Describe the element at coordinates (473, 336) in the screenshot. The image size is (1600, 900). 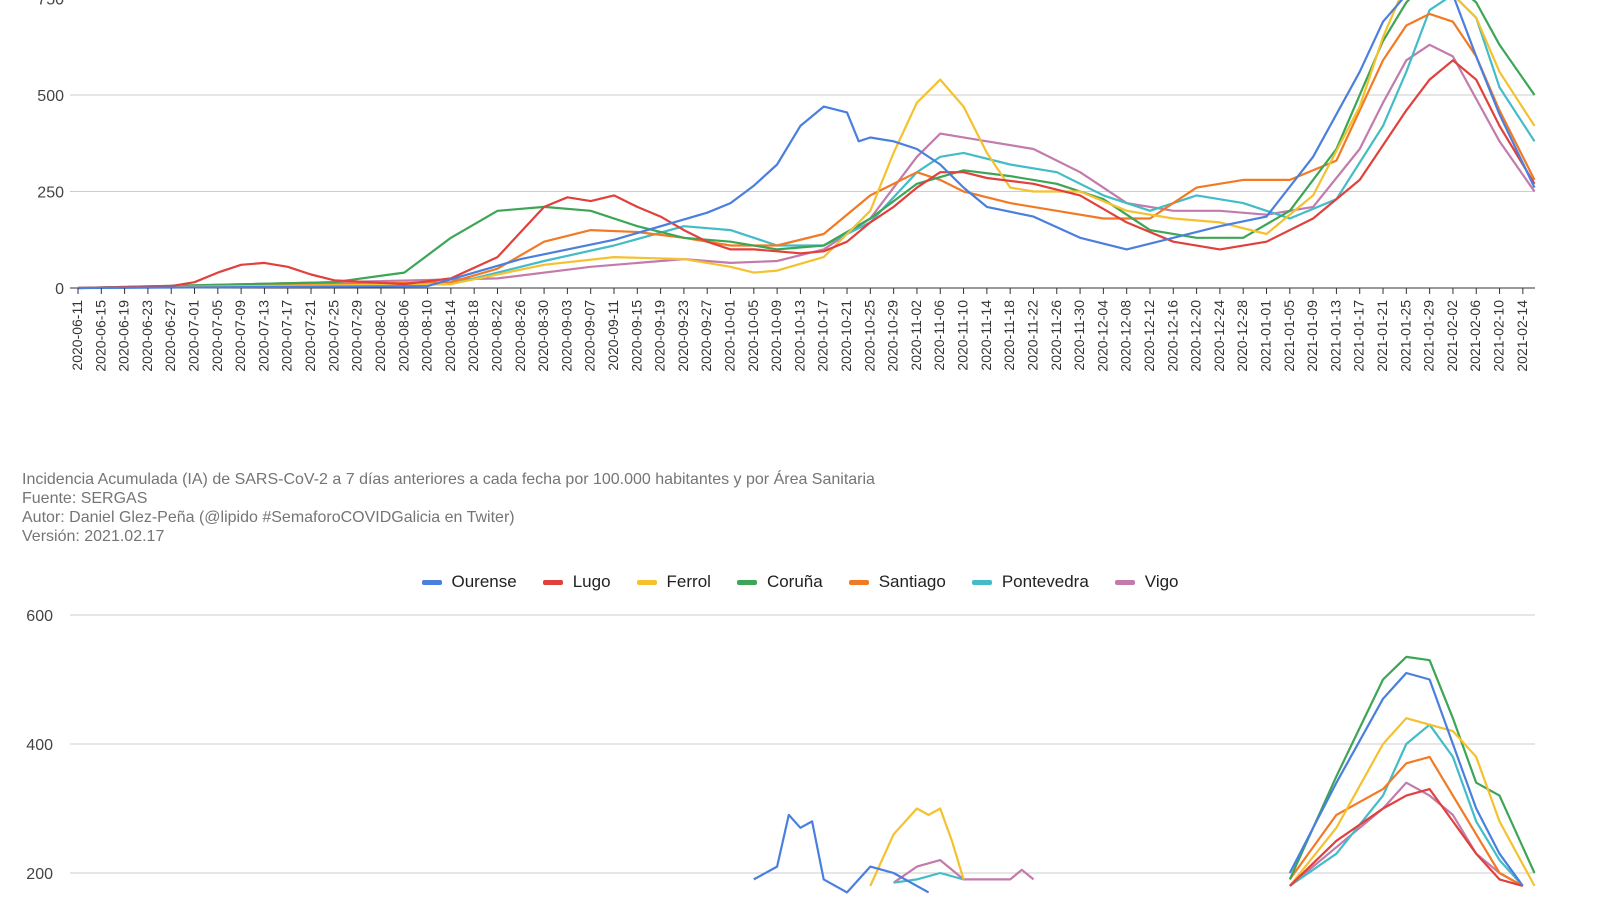
I see `x-tick-label: 2020-08-18` at that location.